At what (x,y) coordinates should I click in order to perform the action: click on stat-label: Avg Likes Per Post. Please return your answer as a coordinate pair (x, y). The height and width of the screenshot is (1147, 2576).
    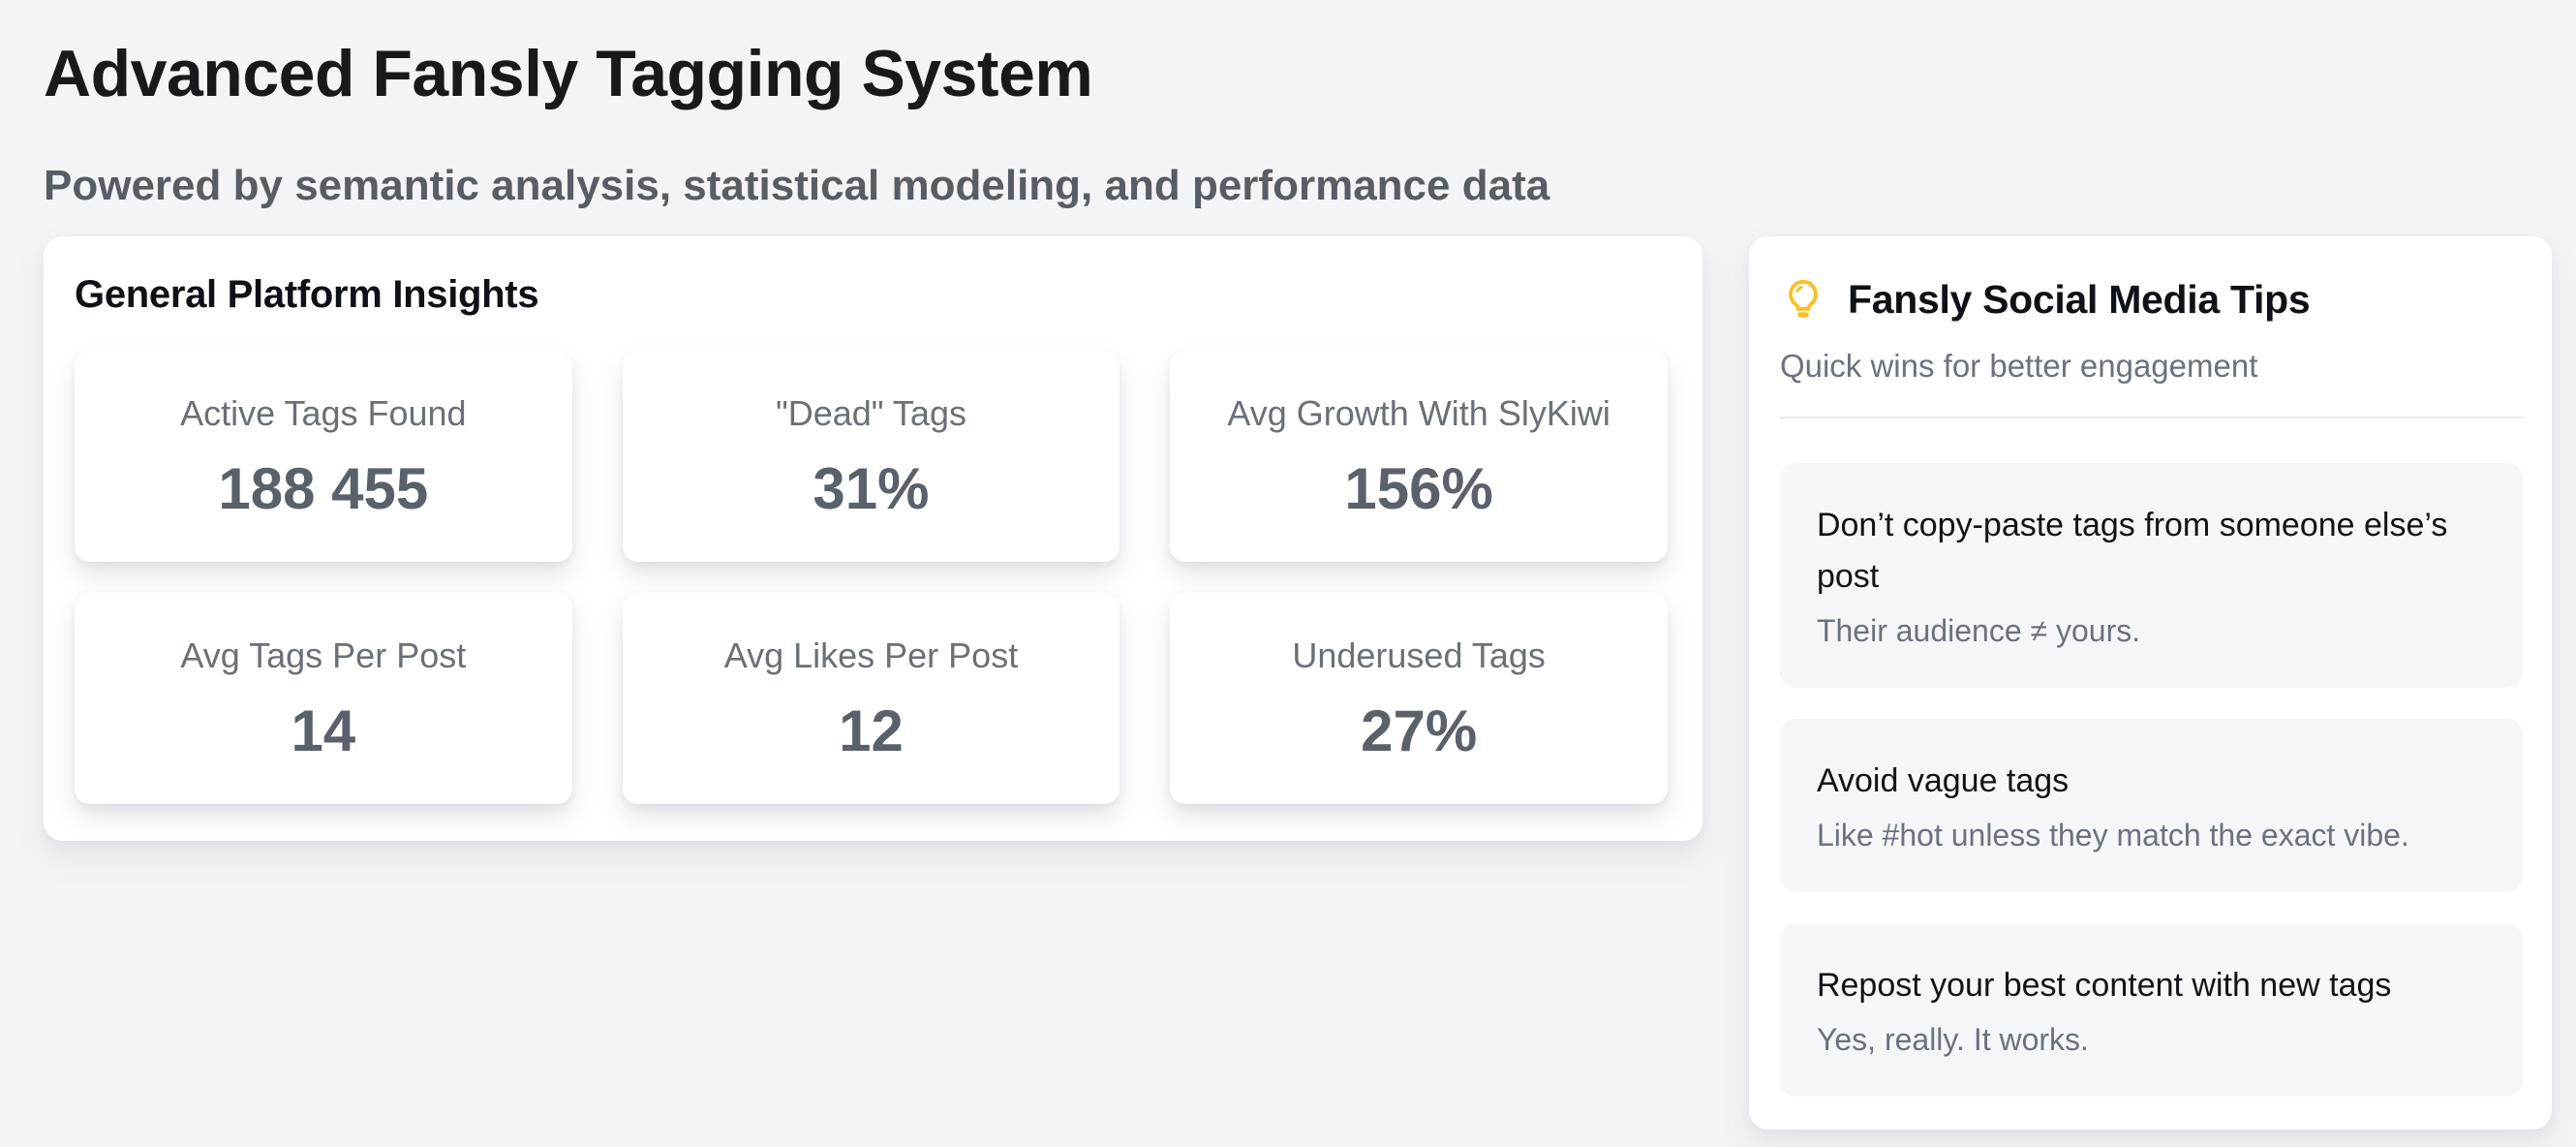
    Looking at the image, I should click on (871, 655).